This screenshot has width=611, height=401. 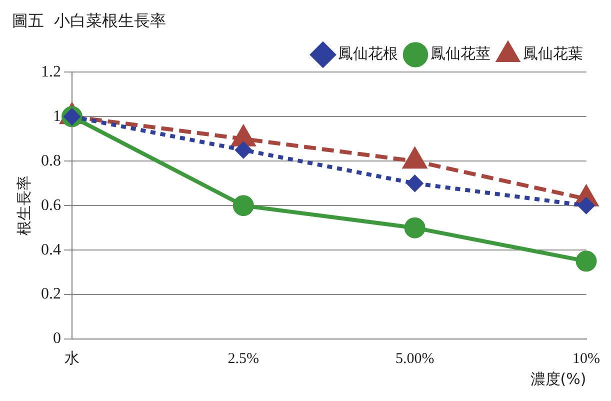 I want to click on legend-label: 鳳仙花莖, so click(x=460, y=53).